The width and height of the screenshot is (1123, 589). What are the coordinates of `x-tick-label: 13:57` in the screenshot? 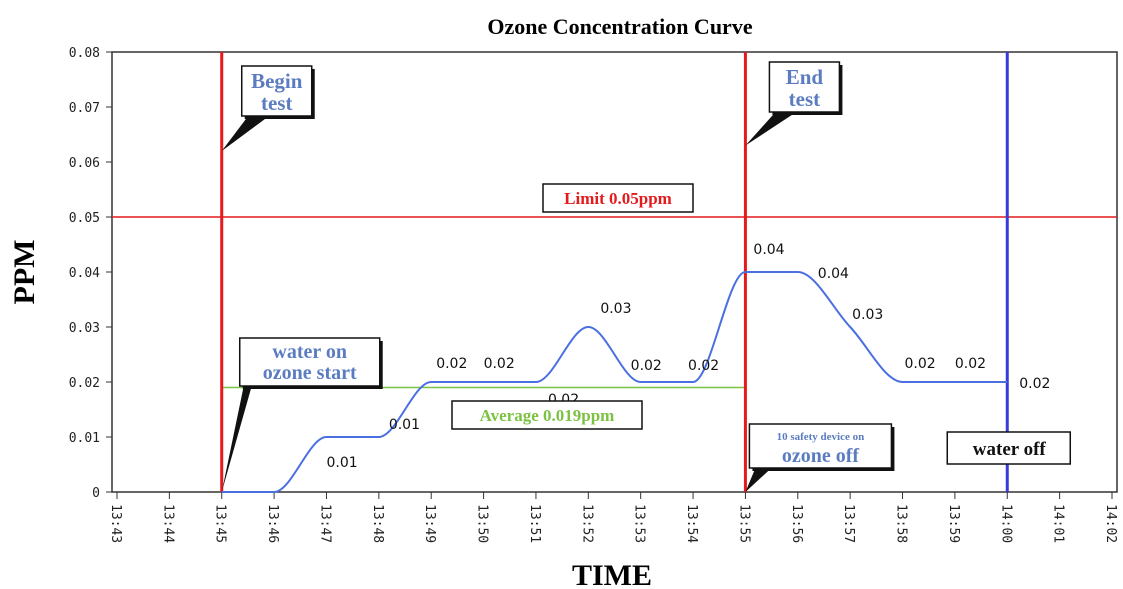 It's located at (848, 523).